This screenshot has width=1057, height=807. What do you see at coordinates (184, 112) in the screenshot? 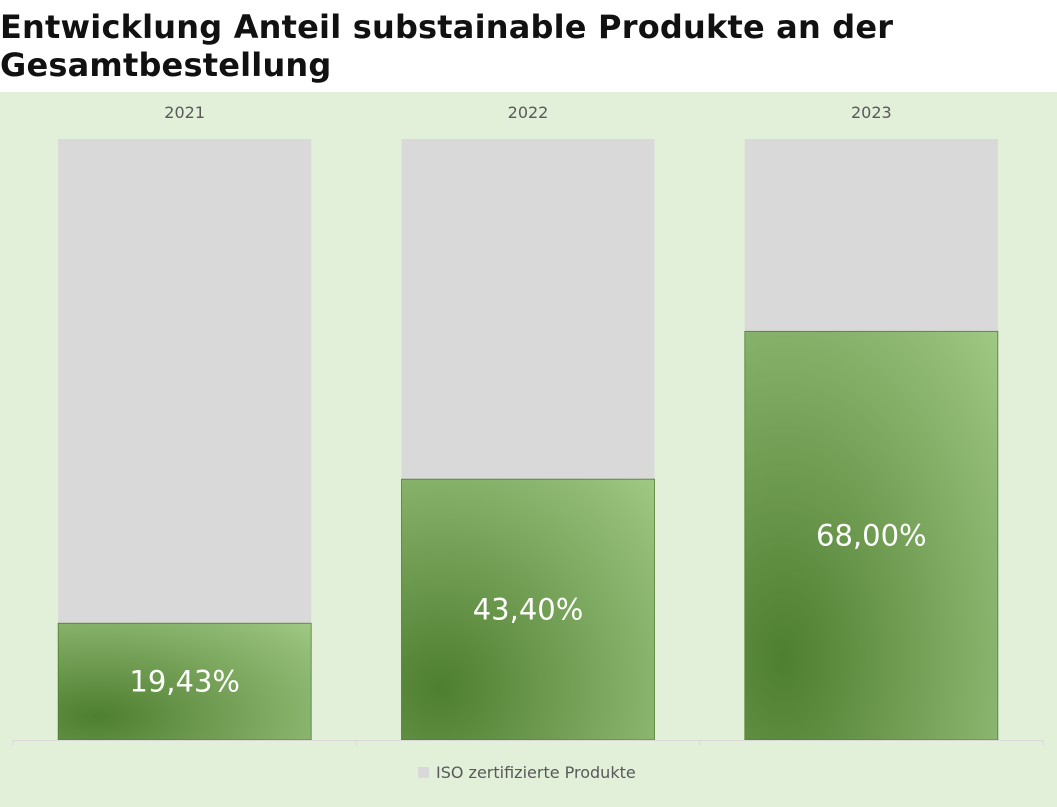
I see `category-label: 2021` at bounding box center [184, 112].